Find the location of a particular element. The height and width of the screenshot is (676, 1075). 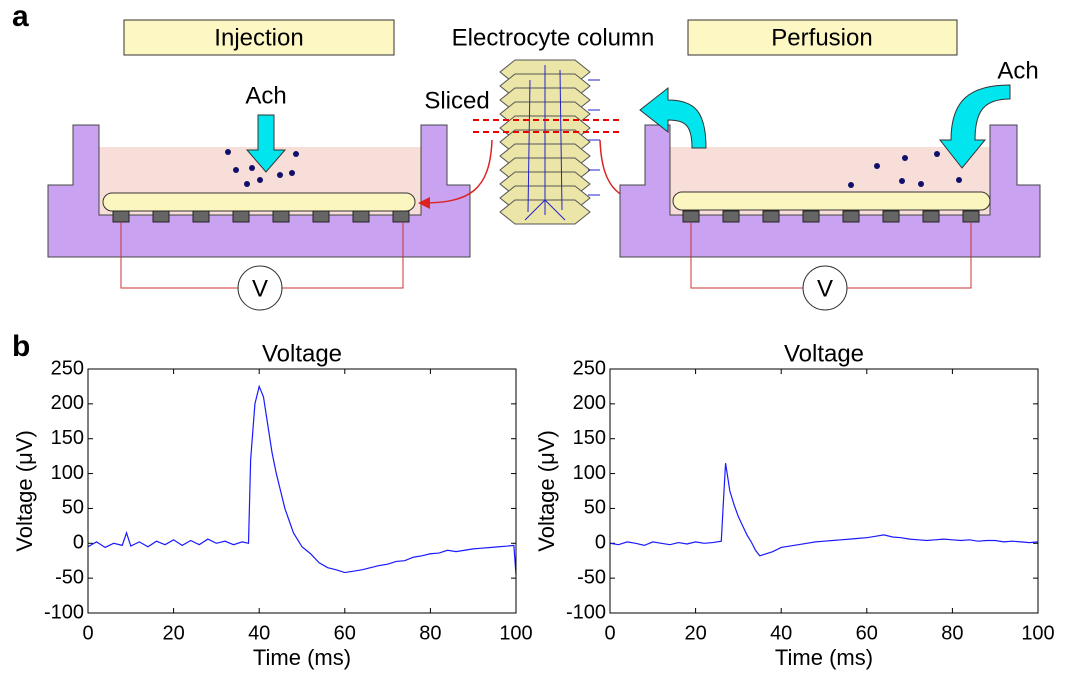

right-title: Perfusion is located at coordinates (821, 37).